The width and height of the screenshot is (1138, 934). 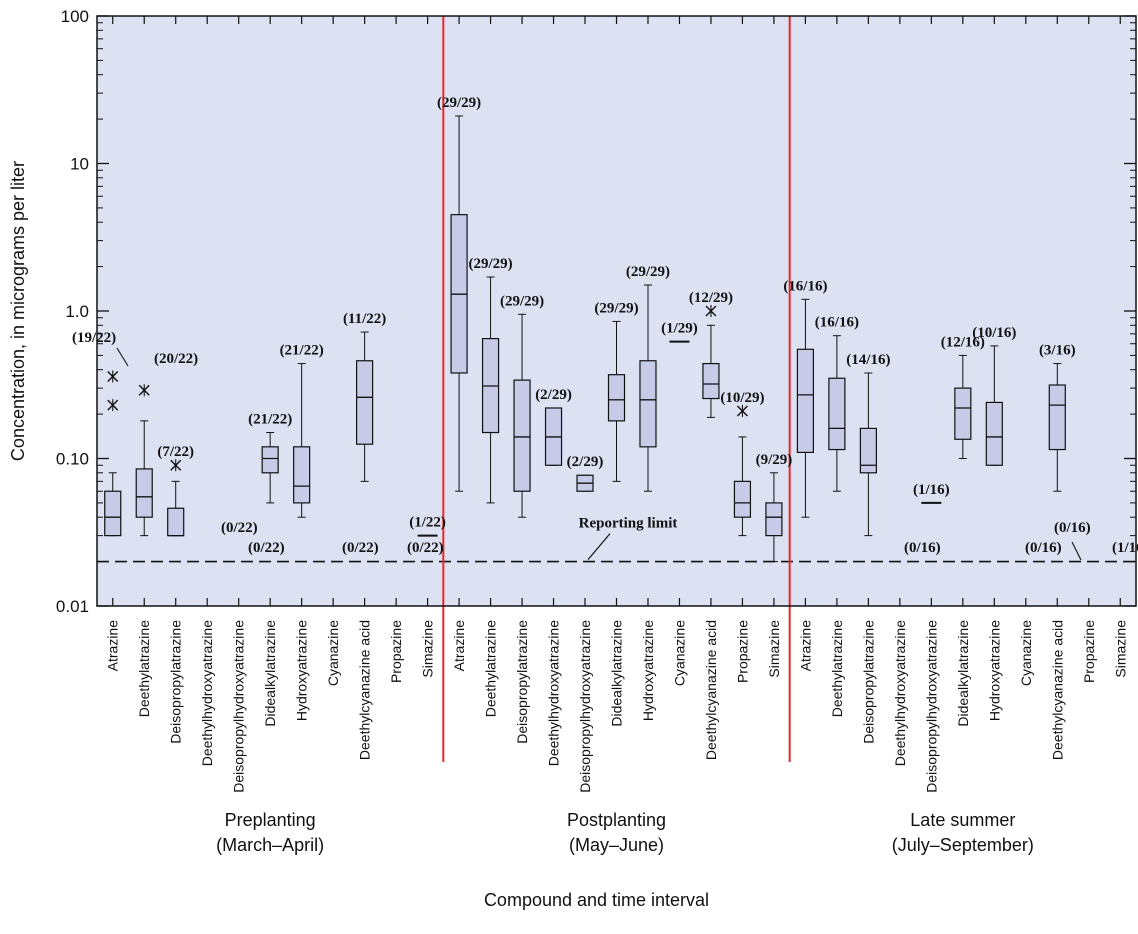 I want to click on reporting-limit-leader, so click(x=599, y=546).